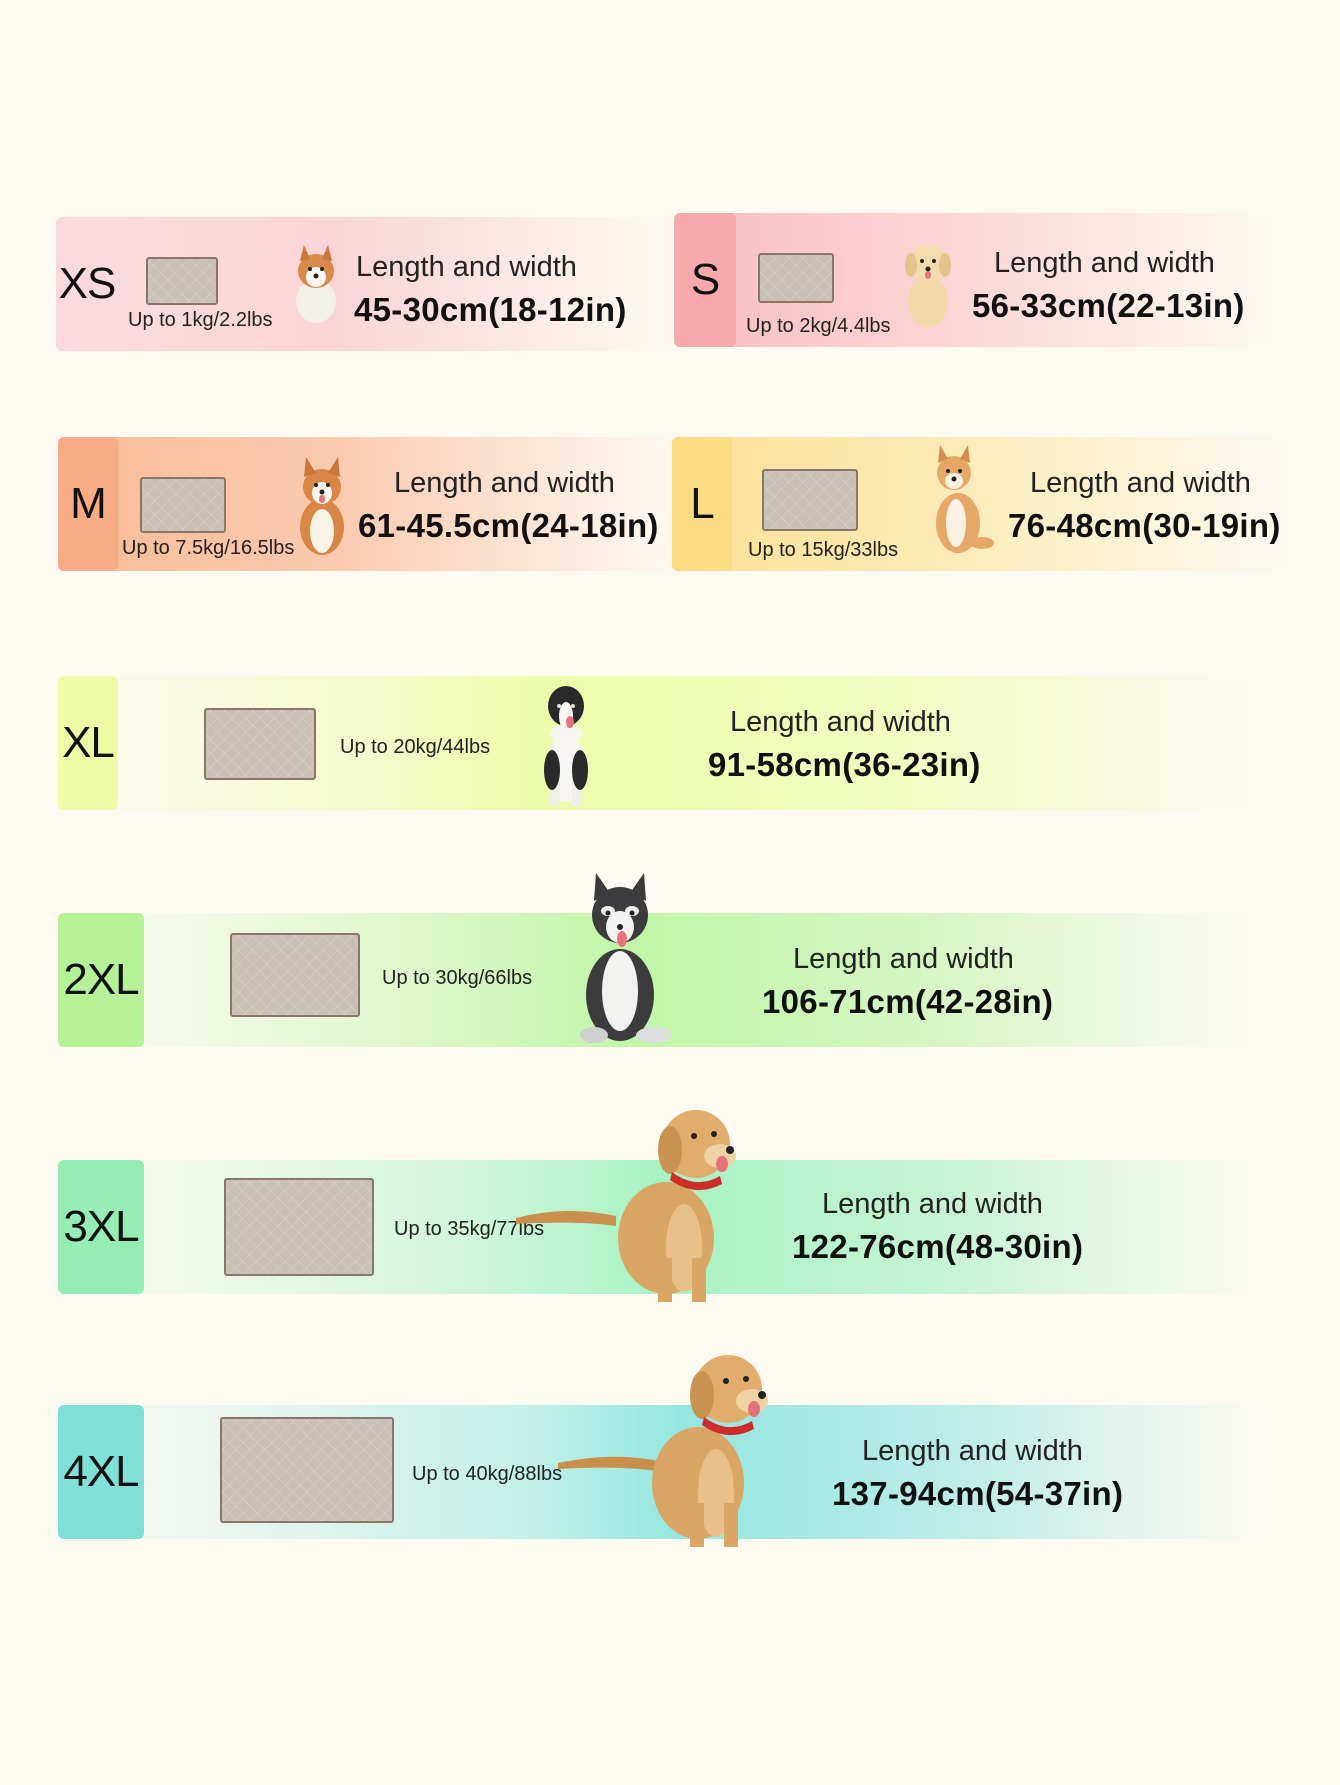 The width and height of the screenshot is (1340, 1785). What do you see at coordinates (978, 1493) in the screenshot?
I see `dimensions: 137-94cm(54-37in)` at bounding box center [978, 1493].